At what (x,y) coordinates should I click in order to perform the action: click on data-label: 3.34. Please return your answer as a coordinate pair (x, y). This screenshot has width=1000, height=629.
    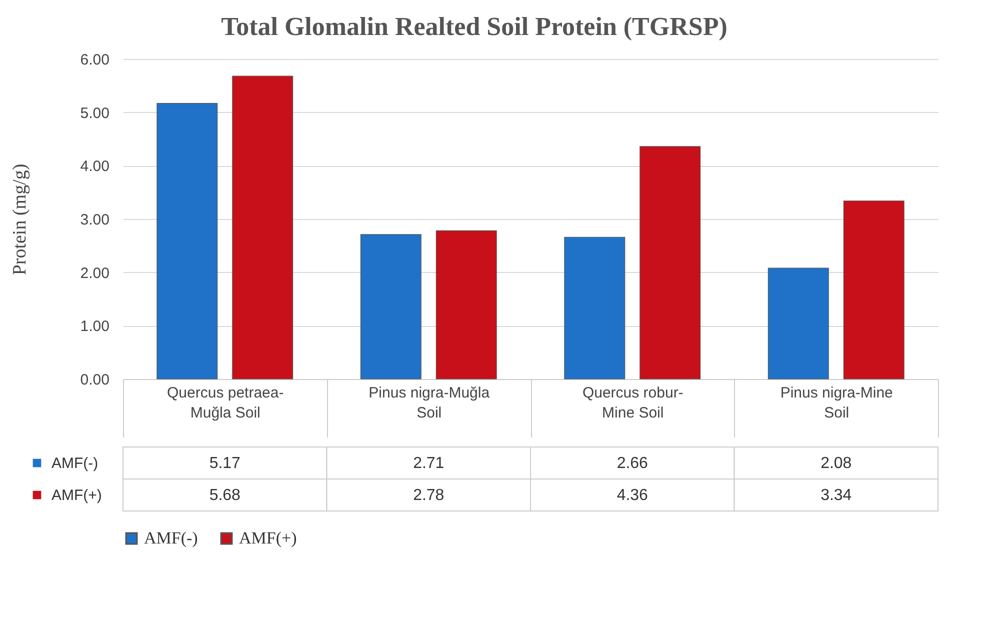
    Looking at the image, I should click on (836, 495).